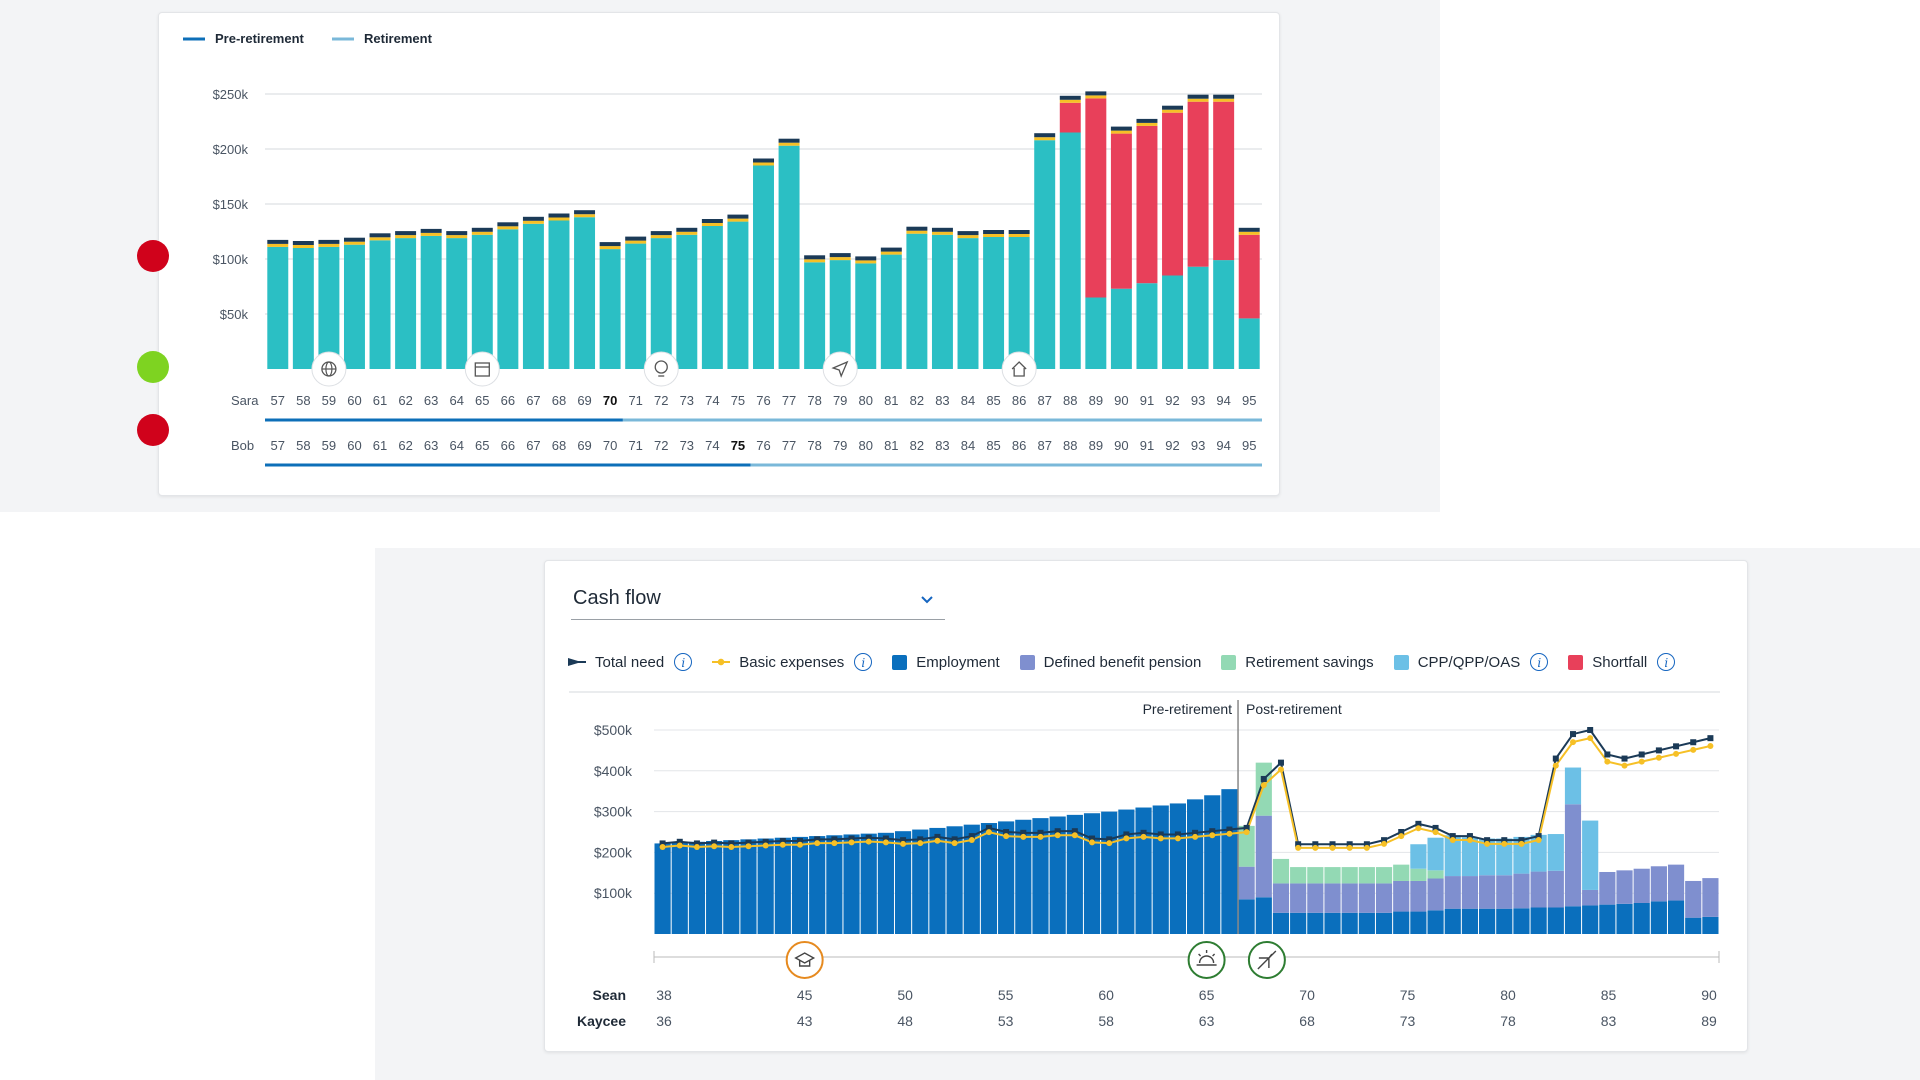  Describe the element at coordinates (968, 445) in the screenshot. I see `age-label: 84` at that location.